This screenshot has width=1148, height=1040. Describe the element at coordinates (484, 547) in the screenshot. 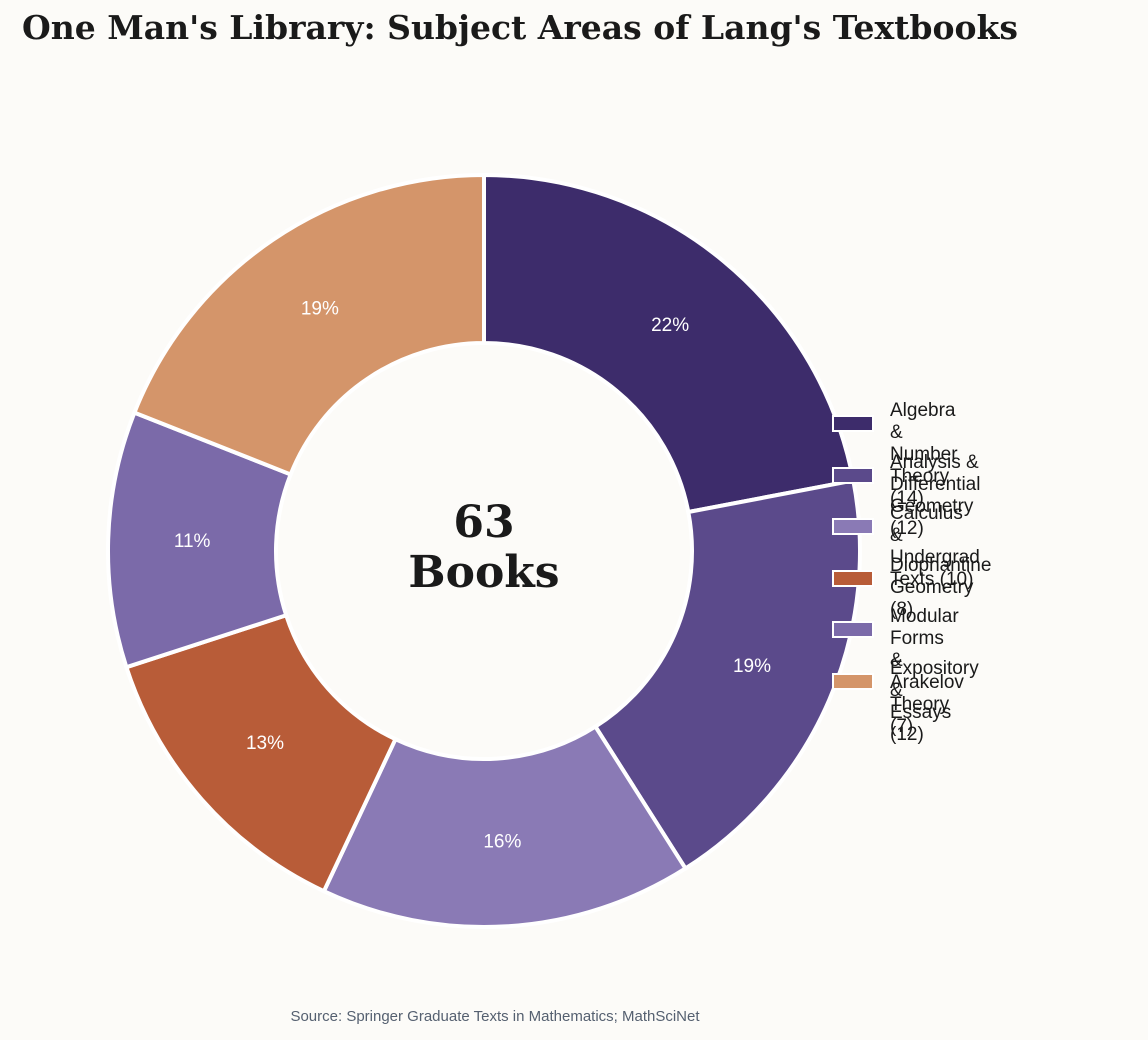

I see `center-label: 63 Books` at that location.